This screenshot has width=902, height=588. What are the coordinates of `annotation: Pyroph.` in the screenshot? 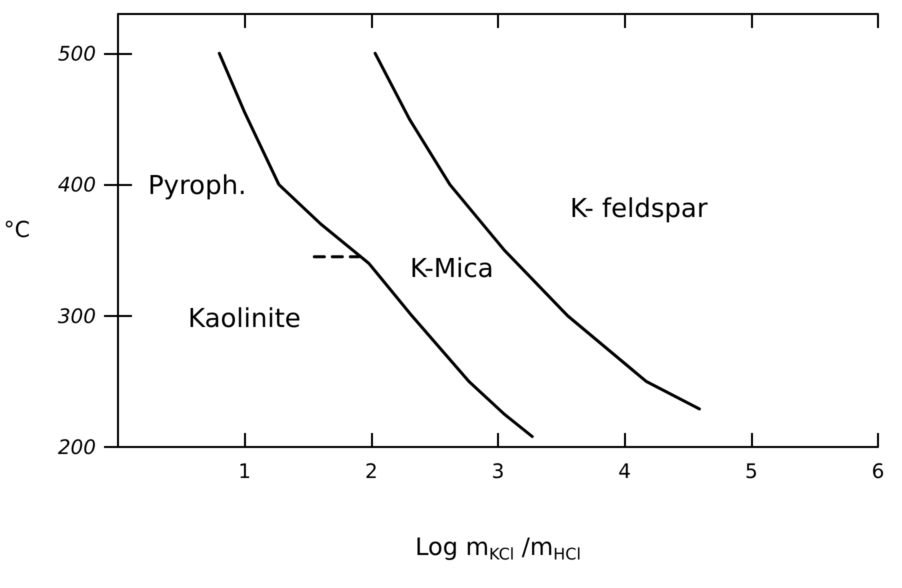 It's located at (197, 186).